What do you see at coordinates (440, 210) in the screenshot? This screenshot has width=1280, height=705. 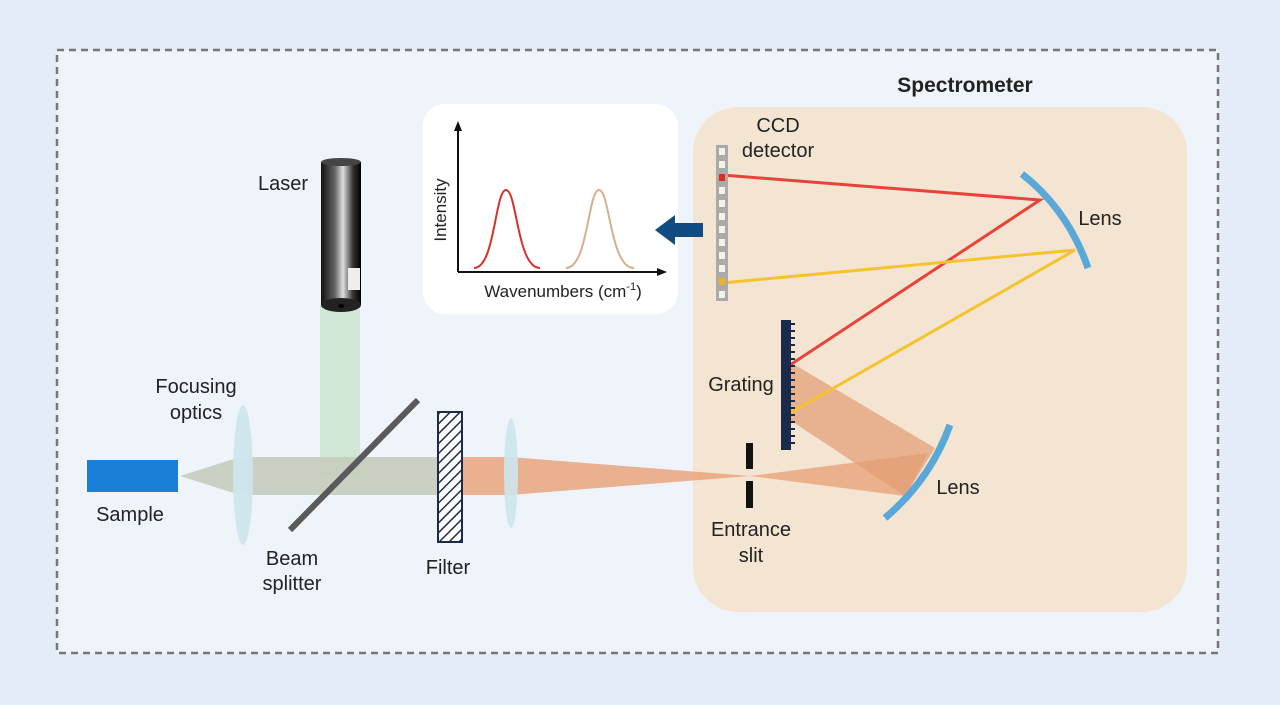 I see `y-axis-label: Intensity` at bounding box center [440, 210].